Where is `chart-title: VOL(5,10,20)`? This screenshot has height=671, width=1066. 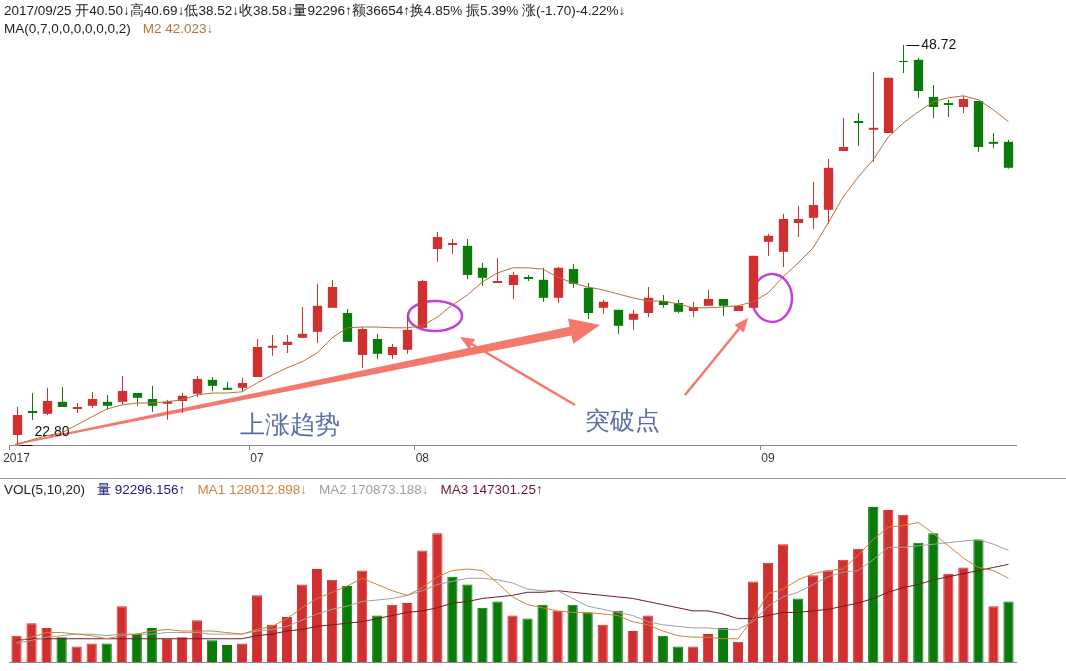
chart-title: VOL(5,10,20) is located at coordinates (45, 489).